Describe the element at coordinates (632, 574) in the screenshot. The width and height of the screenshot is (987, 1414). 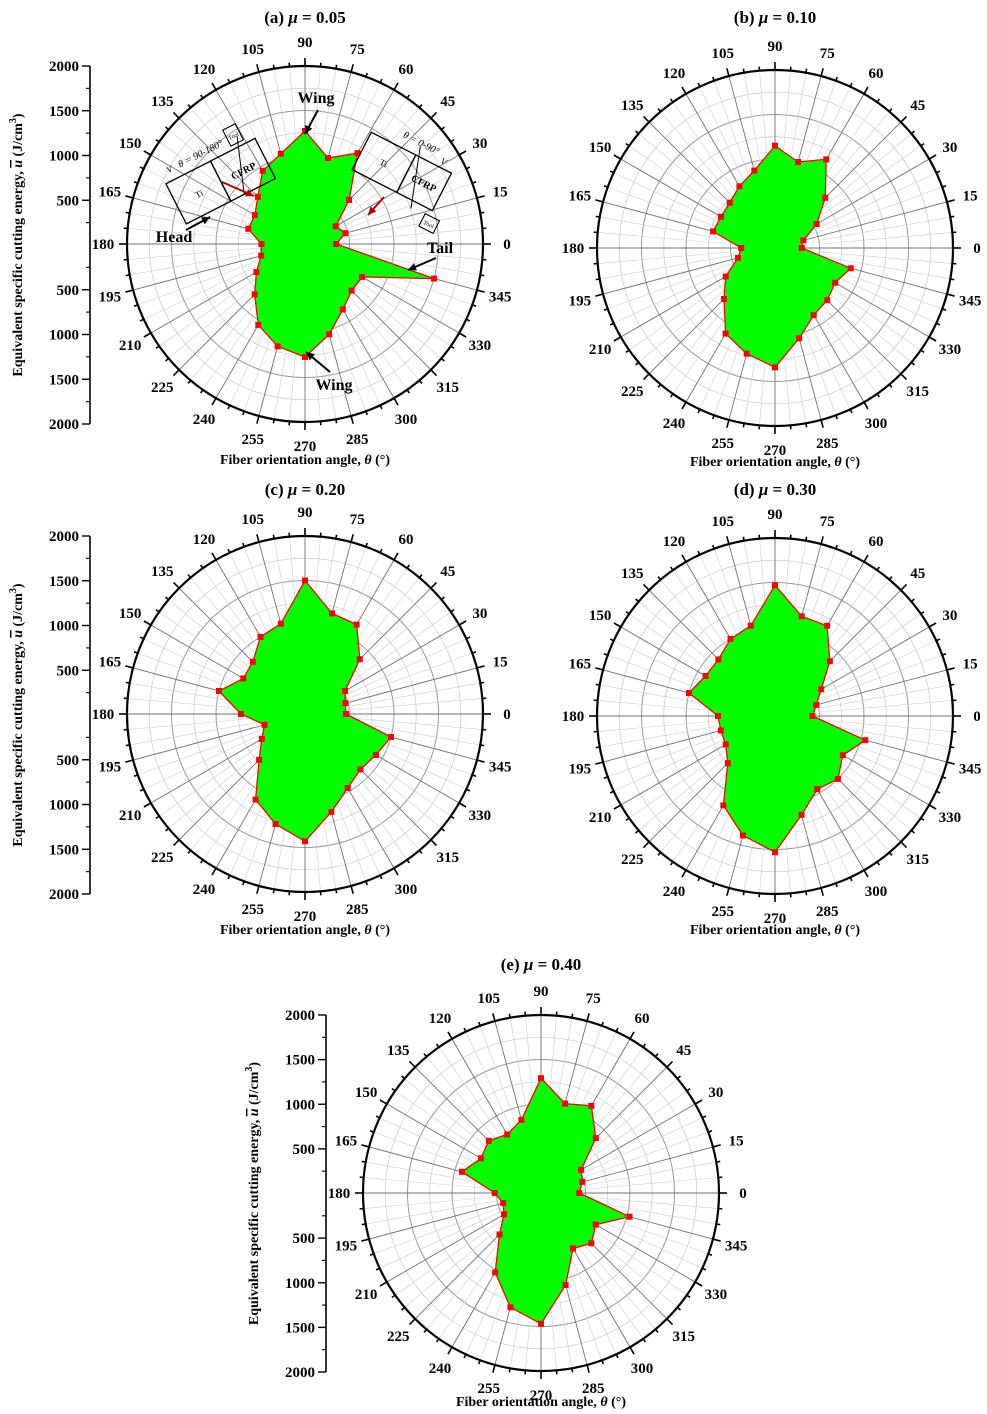
I see `angle-label-135: 135` at that location.